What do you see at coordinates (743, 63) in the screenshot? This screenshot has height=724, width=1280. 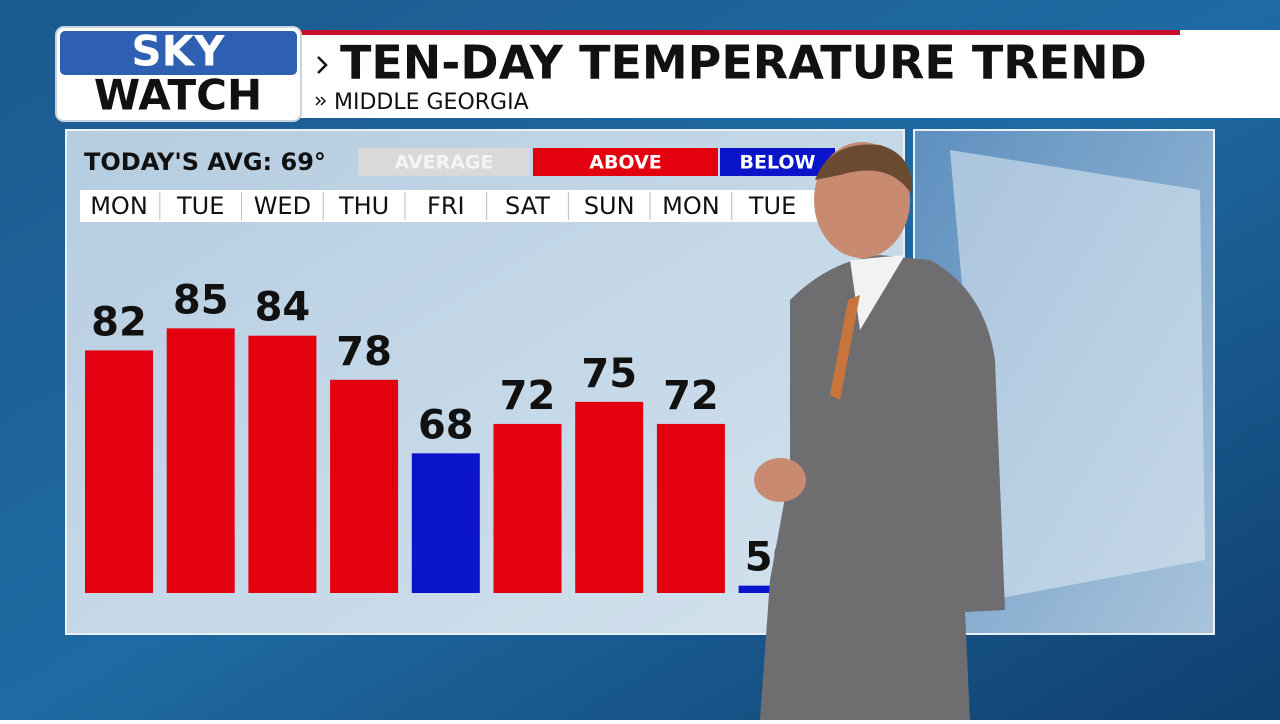 I see `title: TEN-DAY TEMPERATURE TREND` at bounding box center [743, 63].